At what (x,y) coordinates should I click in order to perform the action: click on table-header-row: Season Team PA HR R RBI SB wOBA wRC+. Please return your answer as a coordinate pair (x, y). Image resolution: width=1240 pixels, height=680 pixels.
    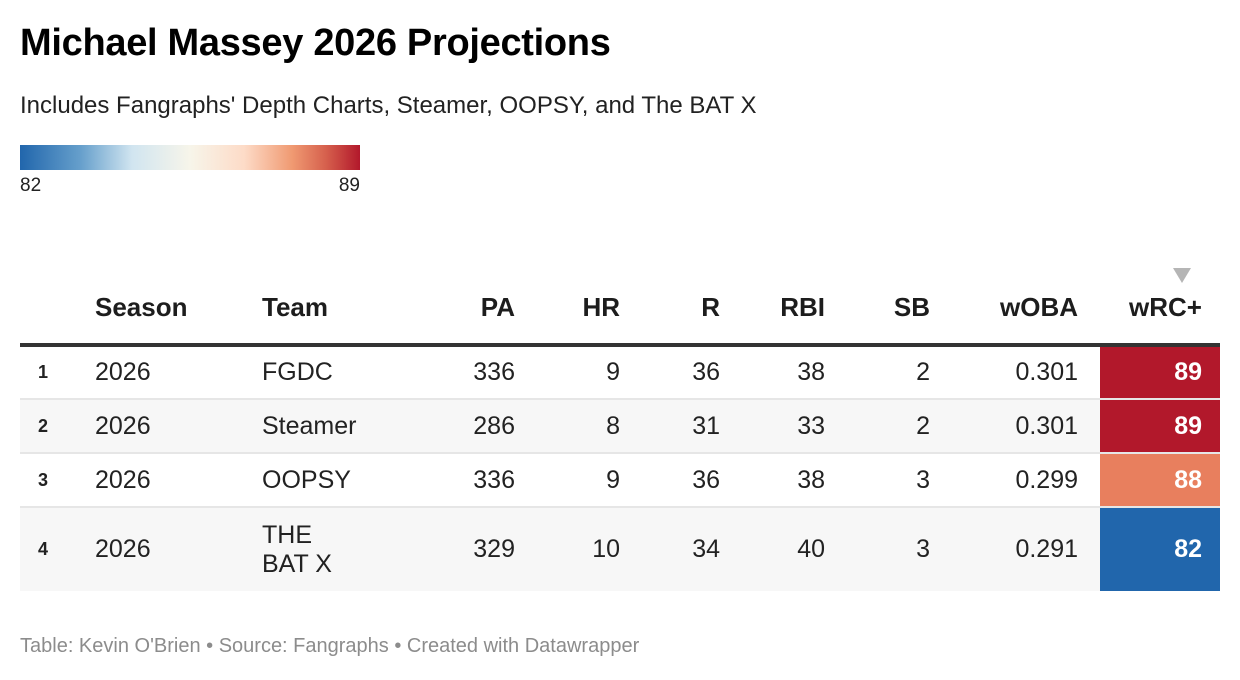
    Looking at the image, I should click on (620, 317).